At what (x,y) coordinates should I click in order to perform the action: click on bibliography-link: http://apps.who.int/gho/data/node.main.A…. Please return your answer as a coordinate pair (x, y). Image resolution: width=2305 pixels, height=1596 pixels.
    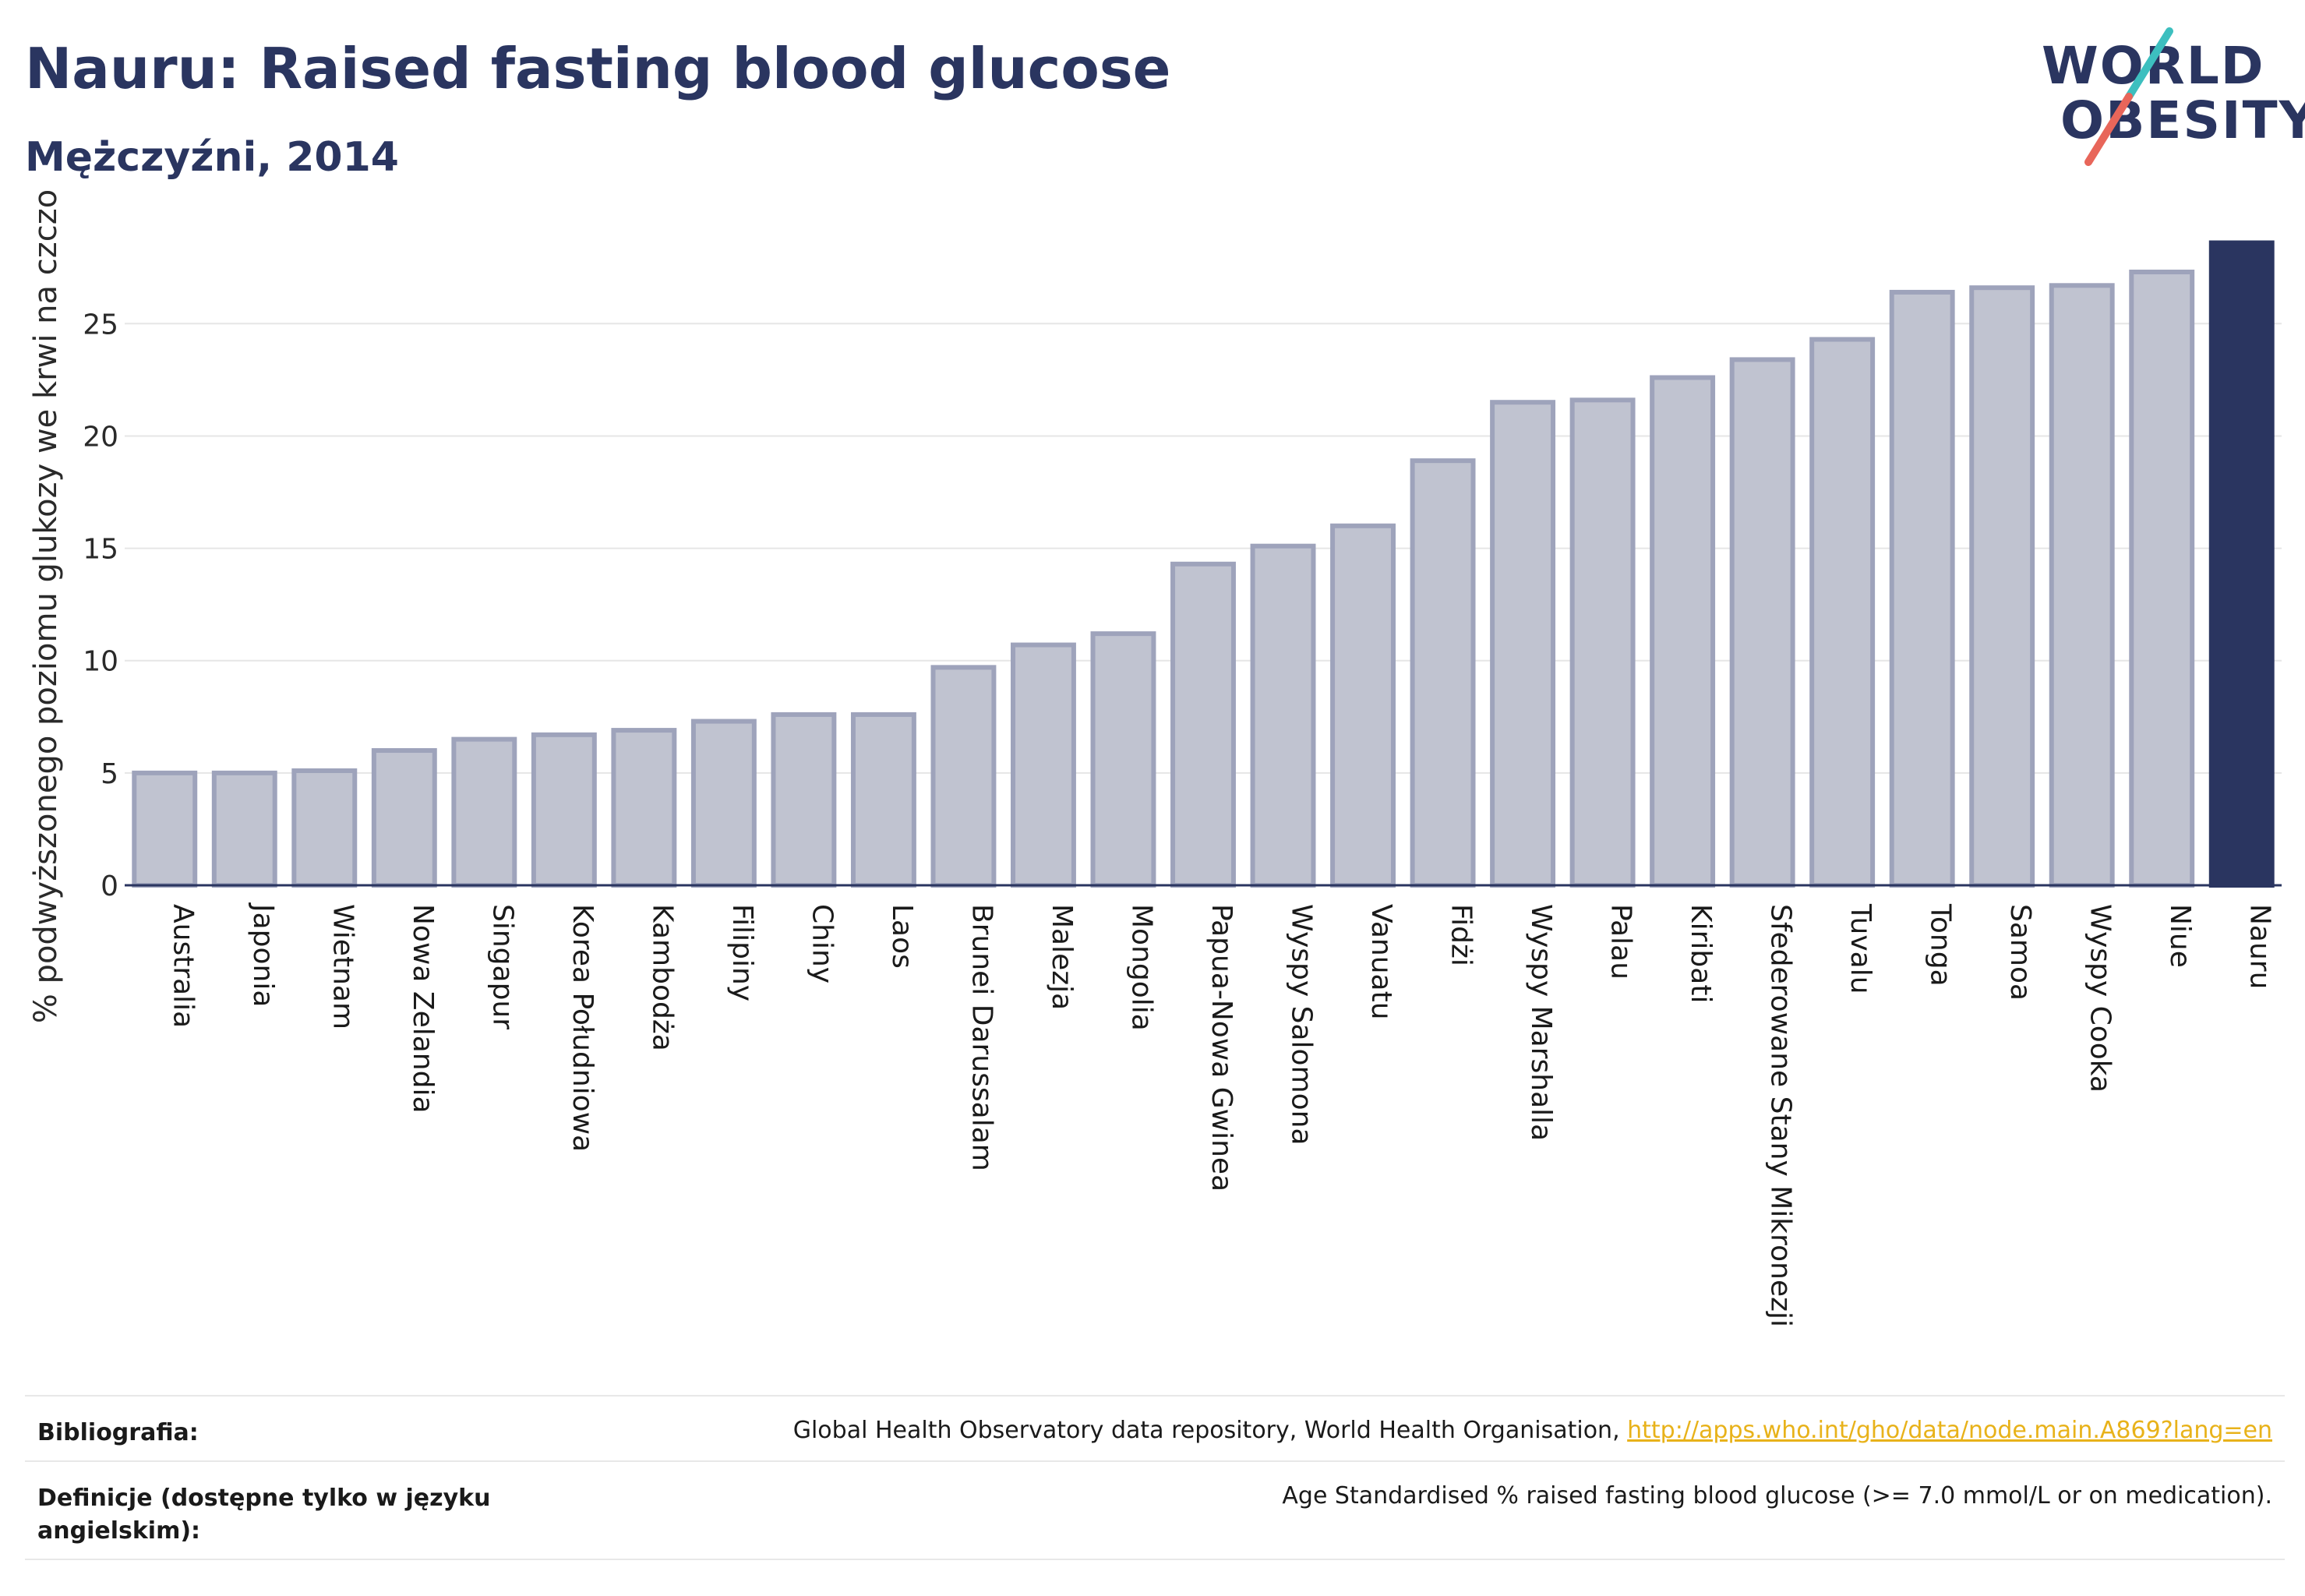
    Looking at the image, I should click on (1949, 1430).